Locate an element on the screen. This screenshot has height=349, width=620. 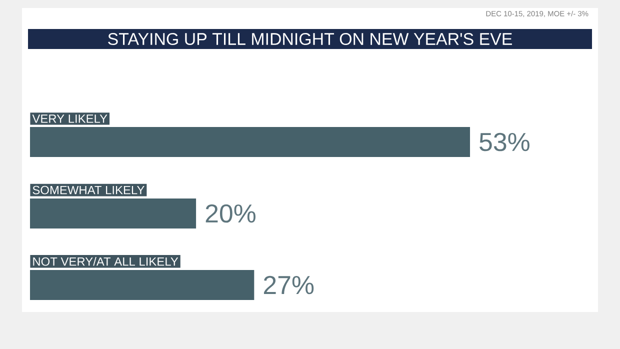
chart-title: STAYING UP TILL MIDNIGHT ON NEW YEAR'S EVE is located at coordinates (310, 39).